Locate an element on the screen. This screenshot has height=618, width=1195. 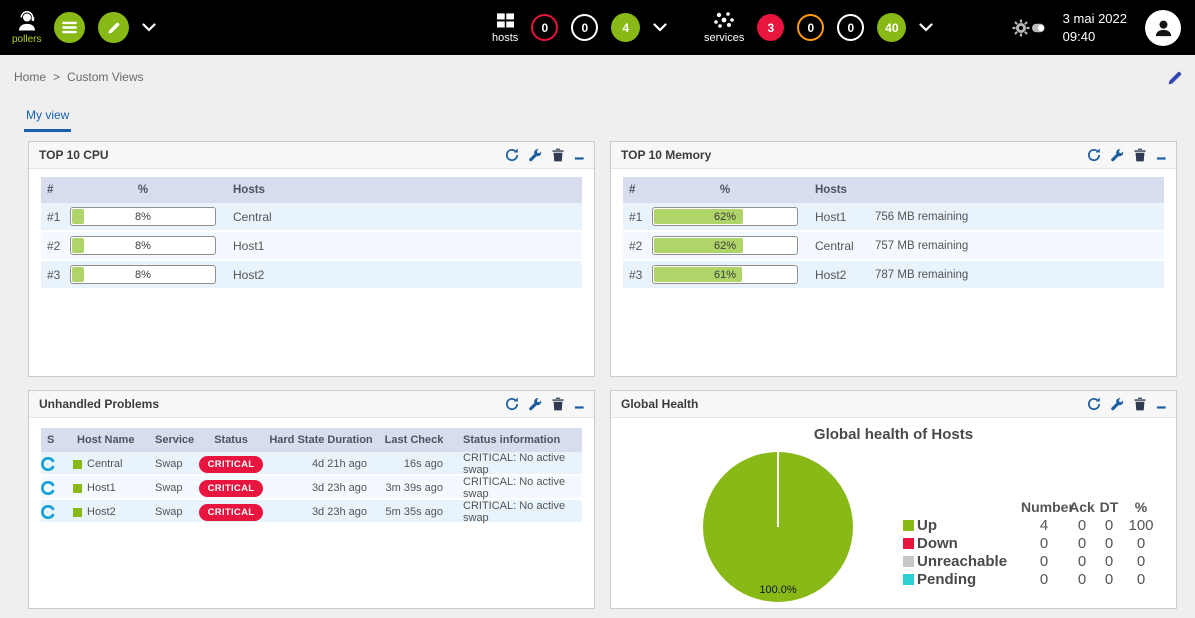
host-name: Host2 is located at coordinates (249, 274).